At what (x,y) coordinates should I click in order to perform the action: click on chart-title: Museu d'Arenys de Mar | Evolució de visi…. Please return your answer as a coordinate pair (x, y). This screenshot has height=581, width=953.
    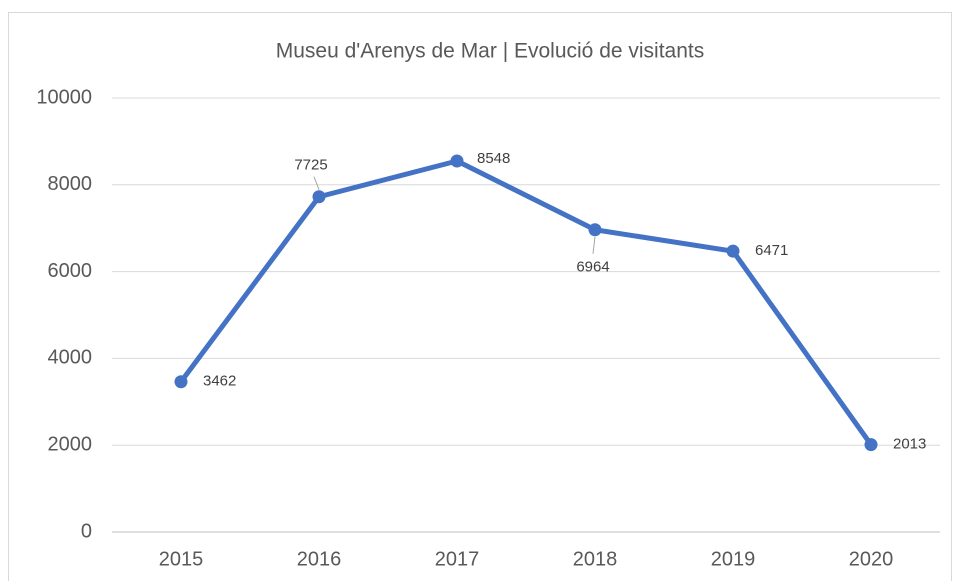
    Looking at the image, I should click on (490, 51).